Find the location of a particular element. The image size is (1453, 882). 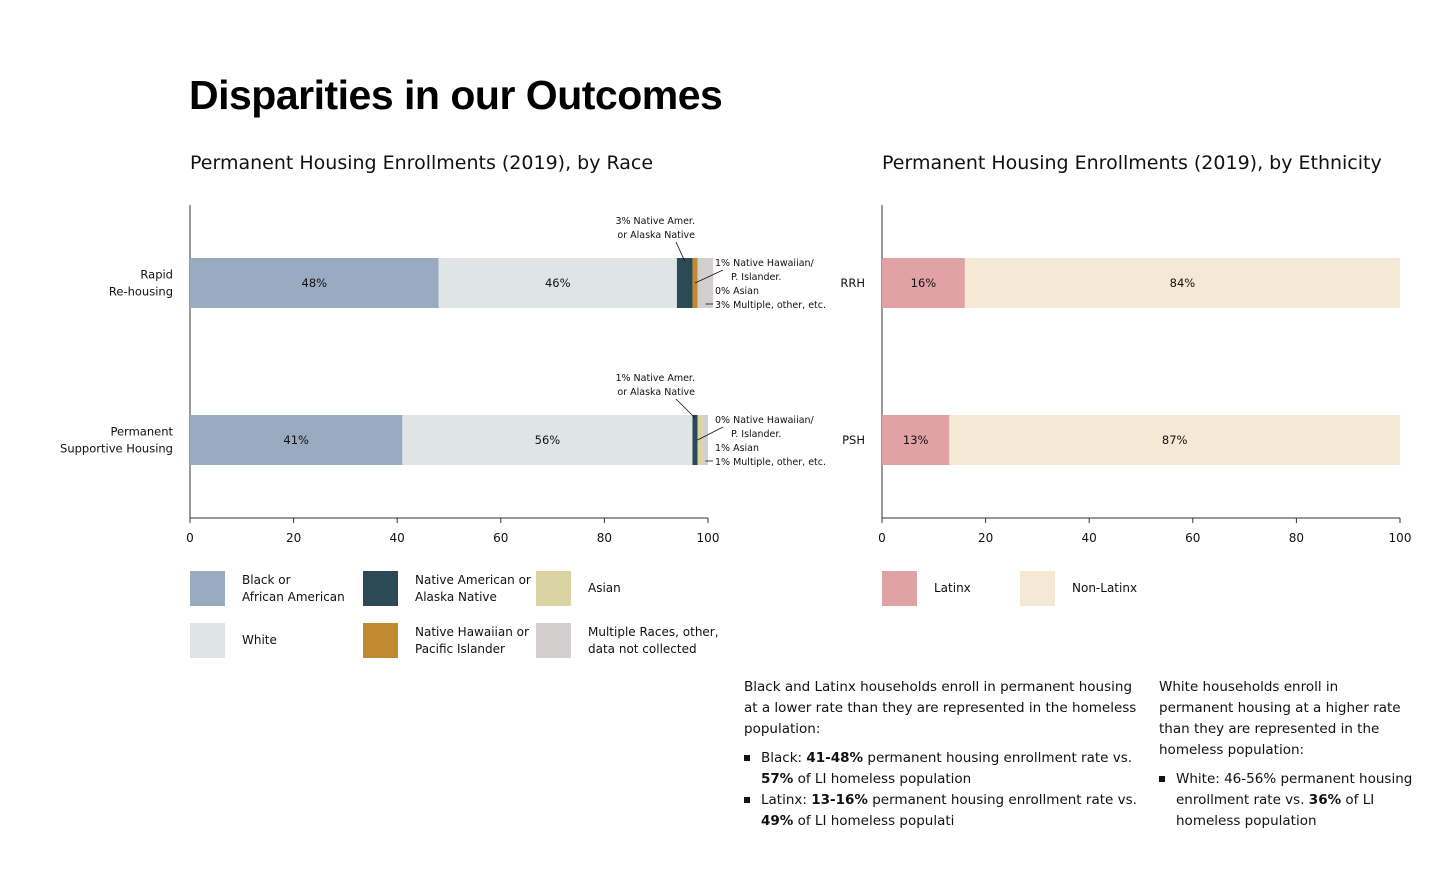

legend-item-black: Black or African American is located at coordinates (267, 588).